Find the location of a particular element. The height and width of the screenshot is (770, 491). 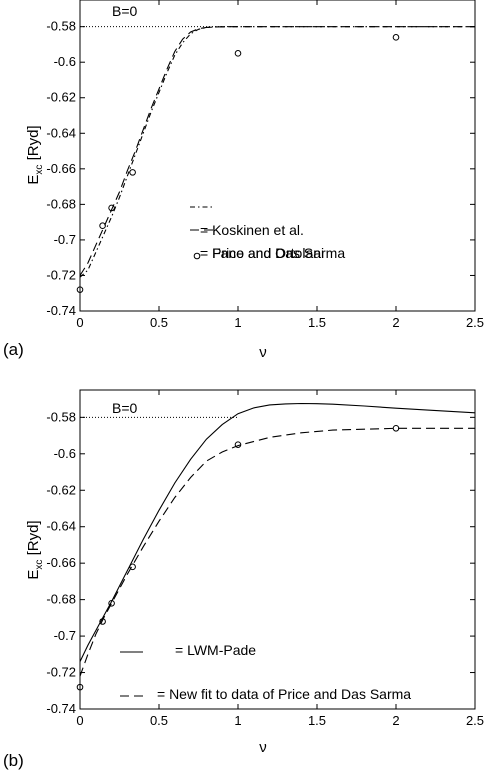

y-axis-label-main-a: E is located at coordinates (33, 180).